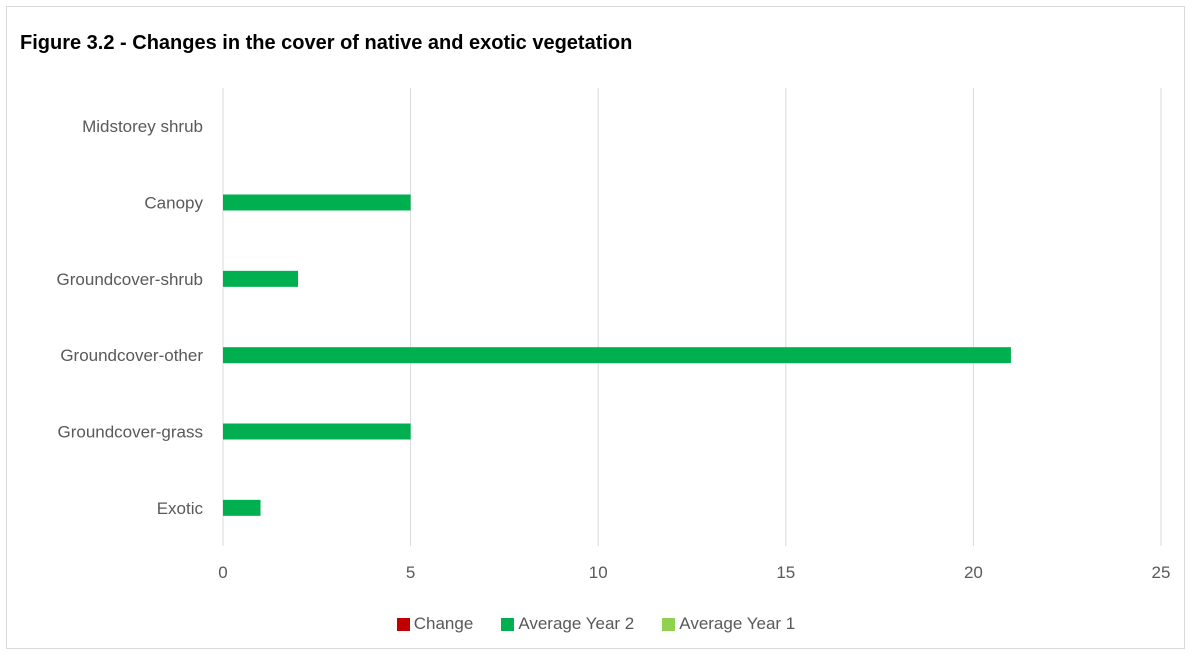 Image resolution: width=1192 pixels, height=655 pixels. I want to click on category-label: Groundcover-shrub, so click(130, 279).